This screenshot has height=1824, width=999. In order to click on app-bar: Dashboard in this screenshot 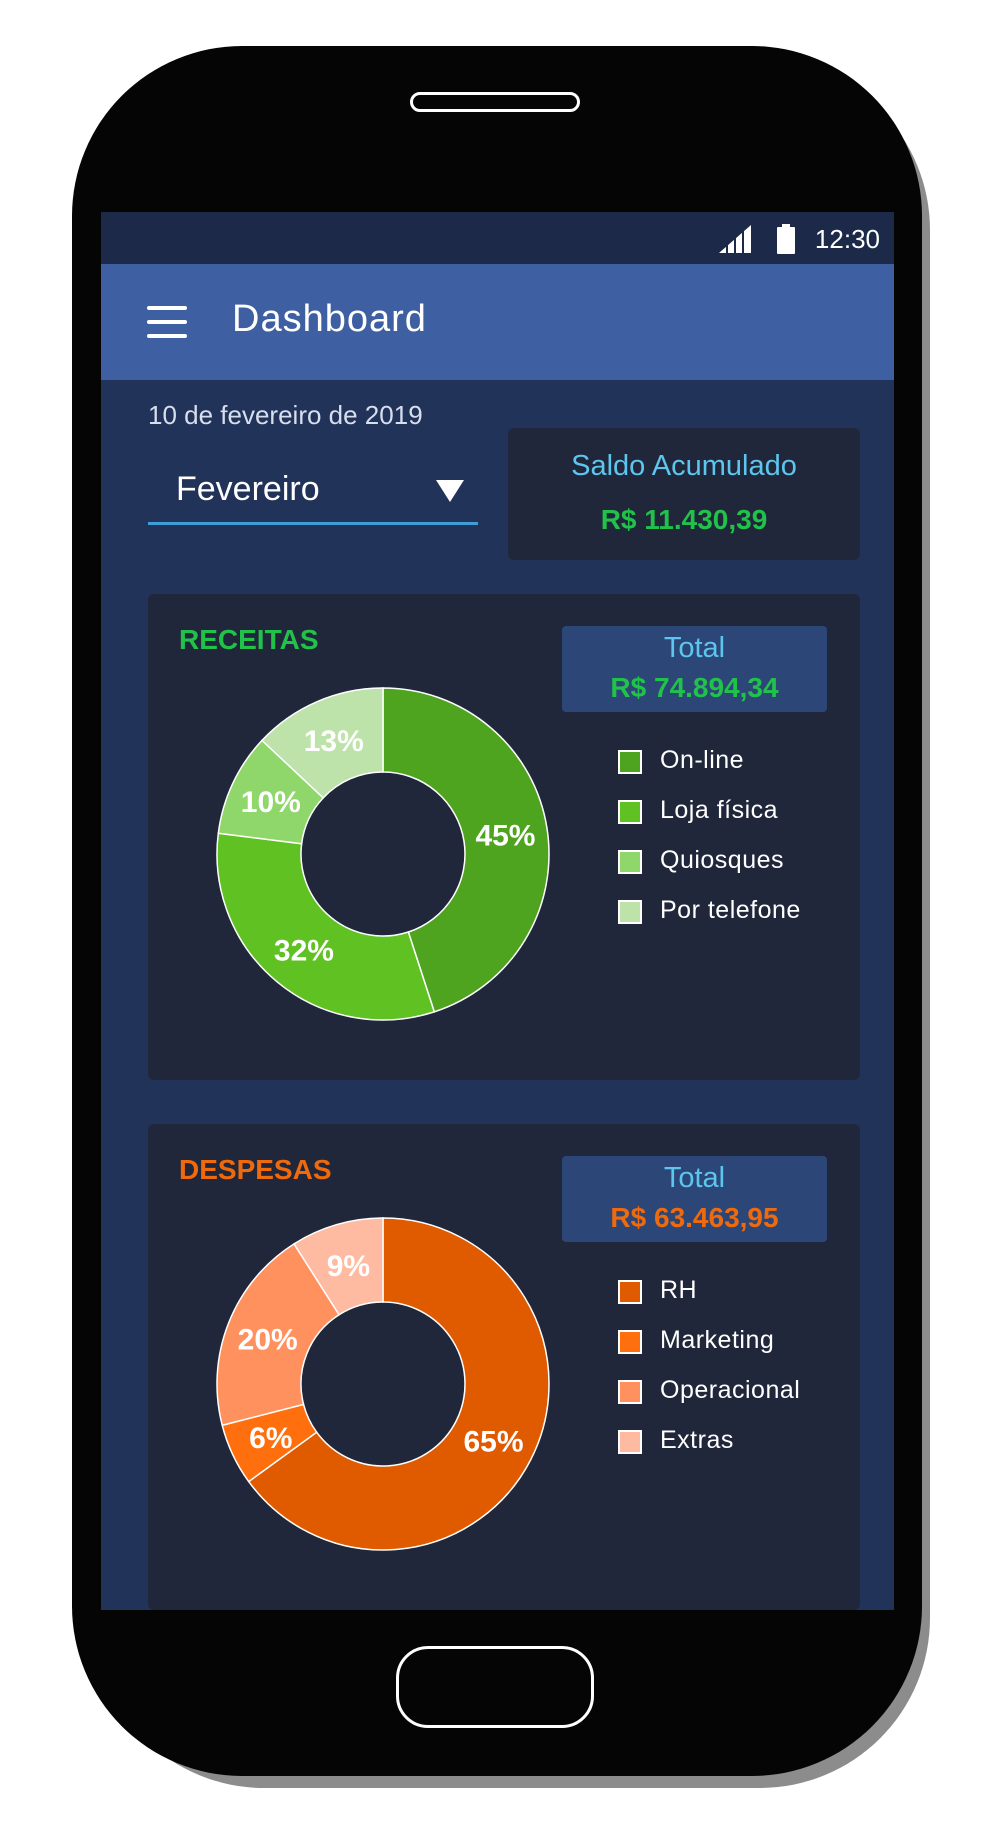, I will do `click(497, 322)`.